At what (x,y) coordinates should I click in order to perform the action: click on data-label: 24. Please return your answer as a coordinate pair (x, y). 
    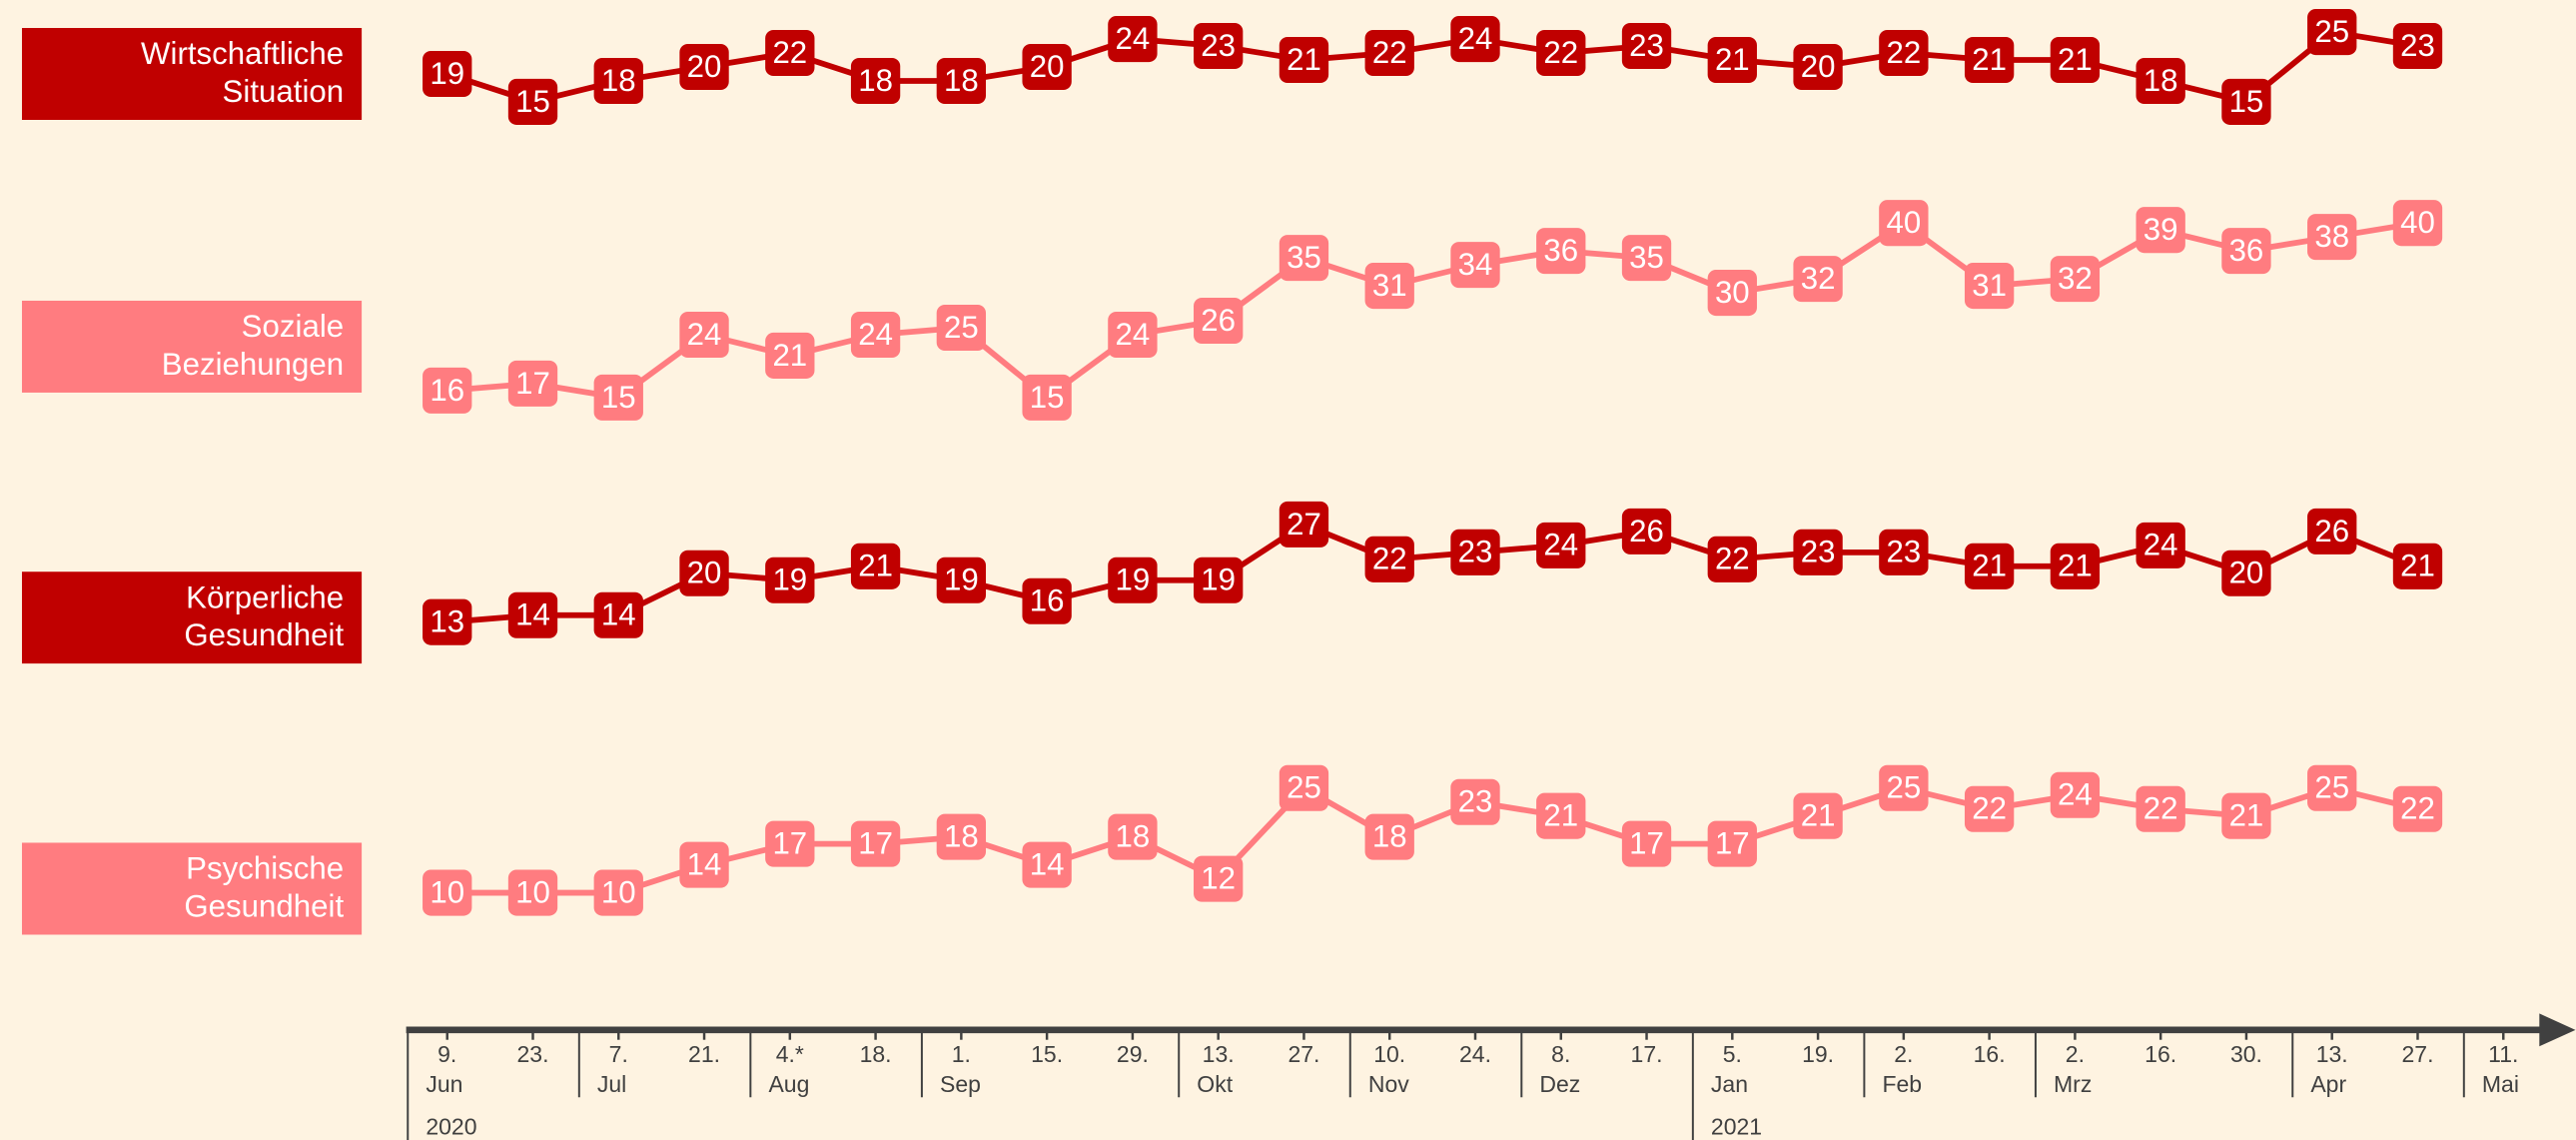
    Looking at the image, I should click on (1133, 334).